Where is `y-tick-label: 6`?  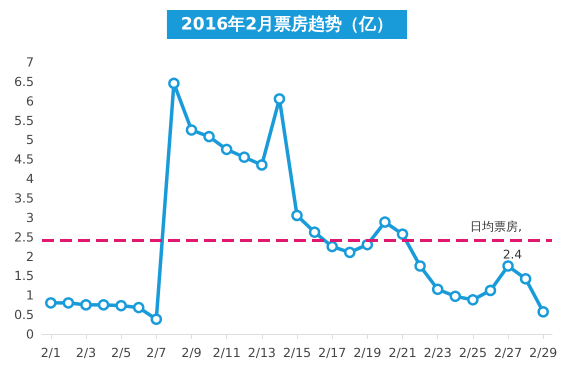
y-tick-label: 6 is located at coordinates (30, 100).